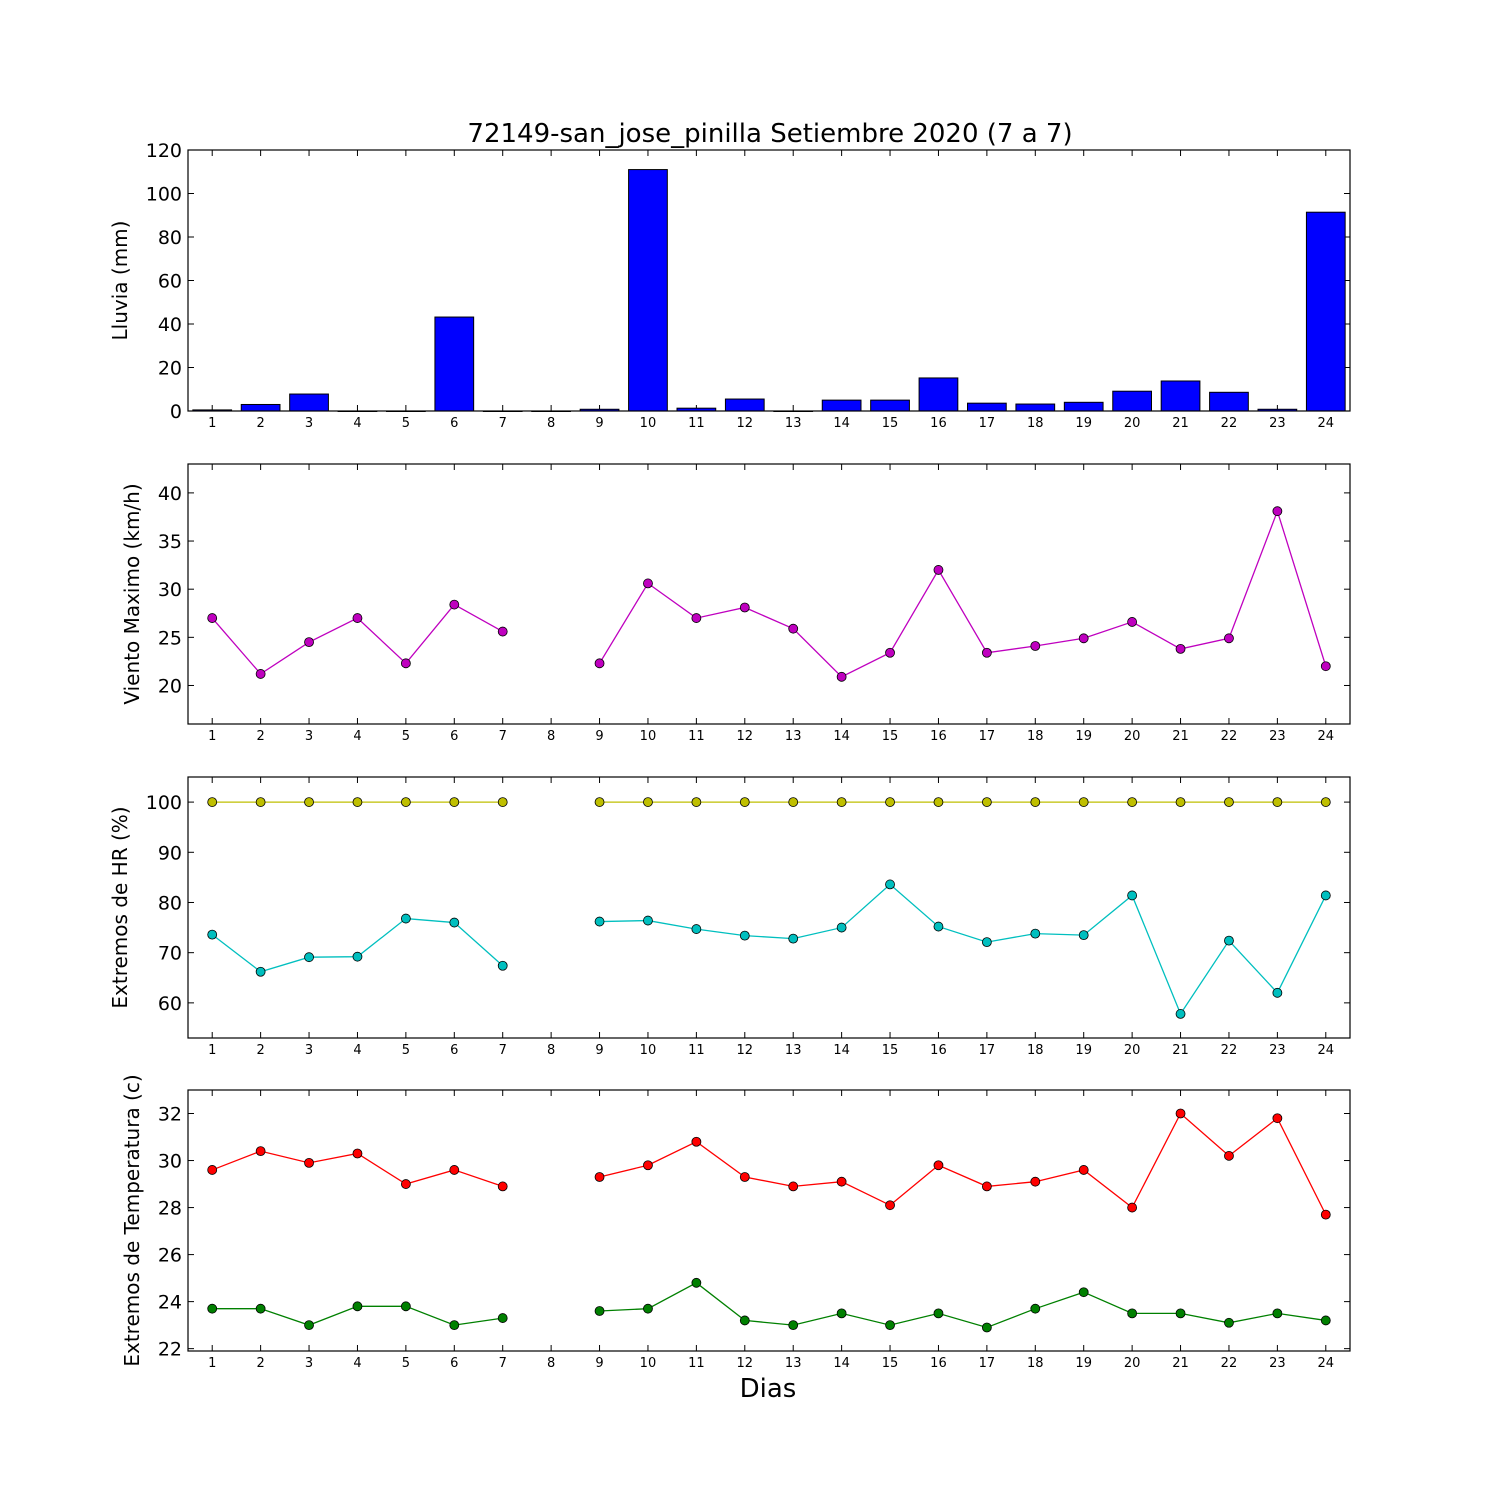 This screenshot has height=1505, width=1500. Describe the element at coordinates (1326, 1363) in the screenshot. I see `x-tick-label: 24` at that location.